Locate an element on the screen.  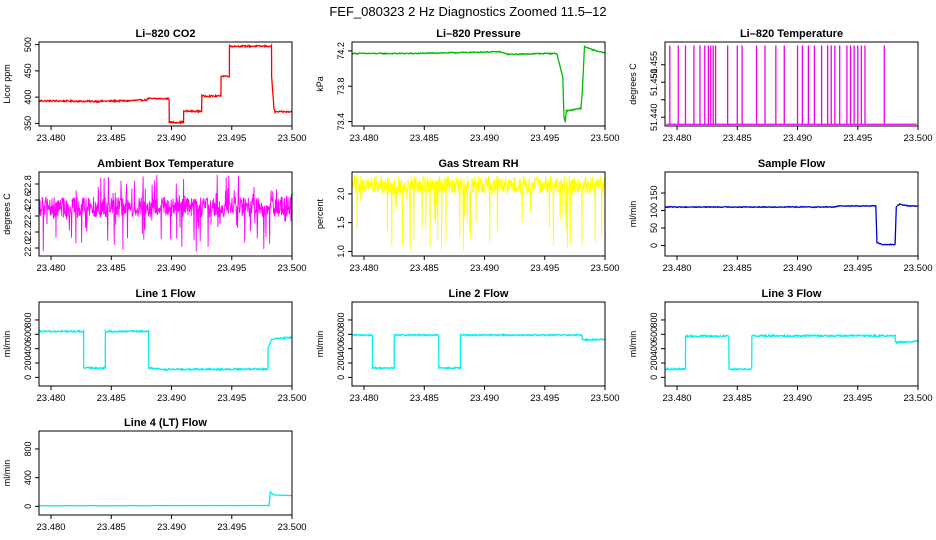
y-tick-label: 500 is located at coordinates (28, 44).